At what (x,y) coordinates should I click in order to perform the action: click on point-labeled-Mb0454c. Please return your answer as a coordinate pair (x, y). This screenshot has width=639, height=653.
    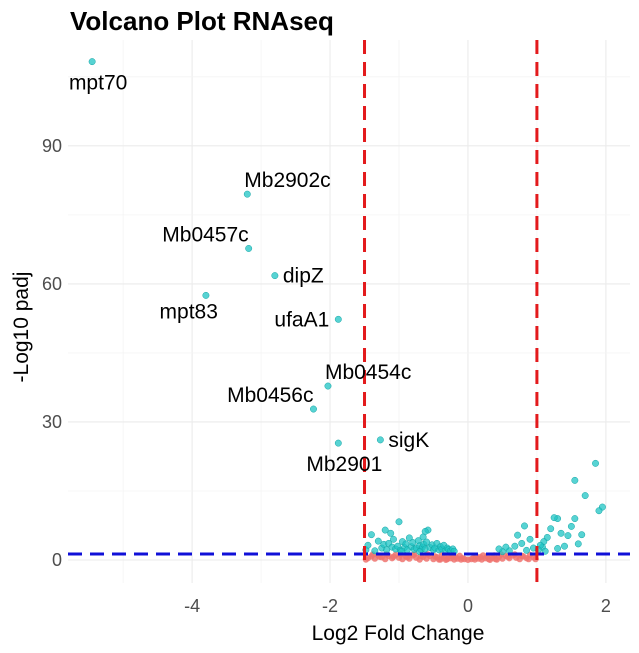
    Looking at the image, I should click on (328, 386).